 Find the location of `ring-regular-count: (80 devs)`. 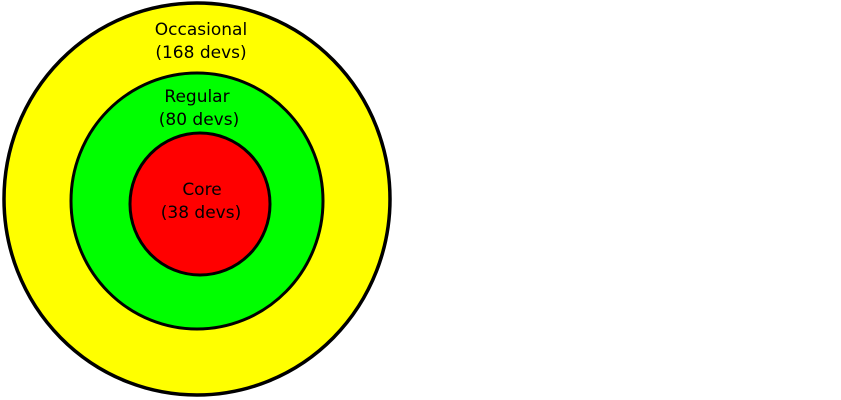

ring-regular-count: (80 devs) is located at coordinates (199, 120).